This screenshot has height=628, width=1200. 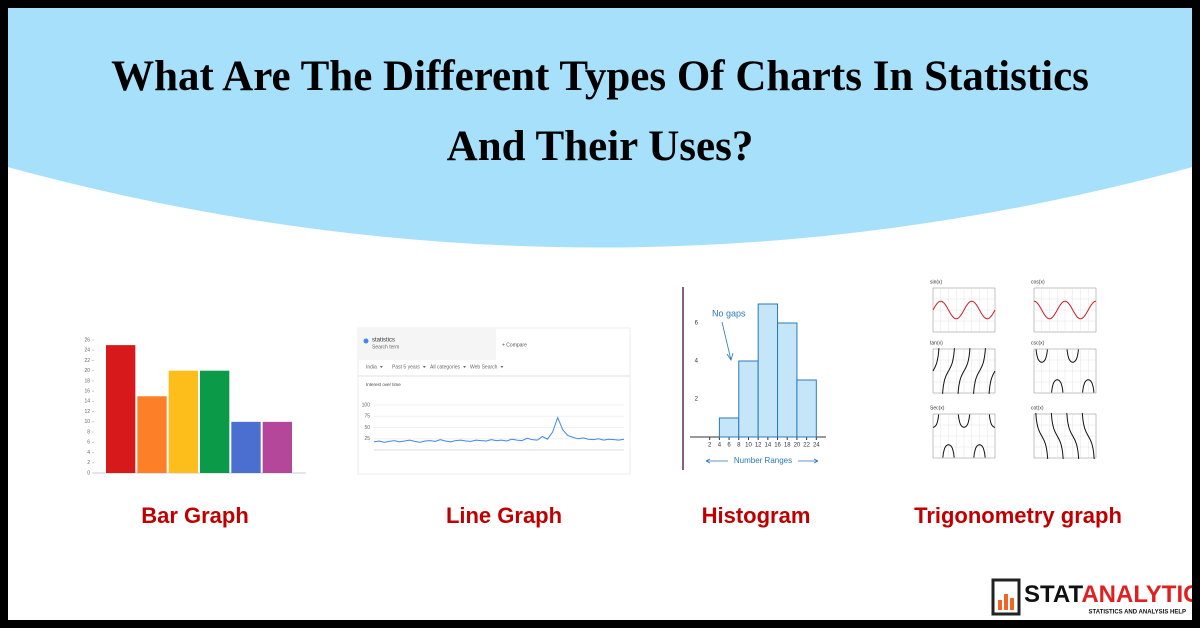 I want to click on x-tick-label: 16, so click(x=777, y=446).